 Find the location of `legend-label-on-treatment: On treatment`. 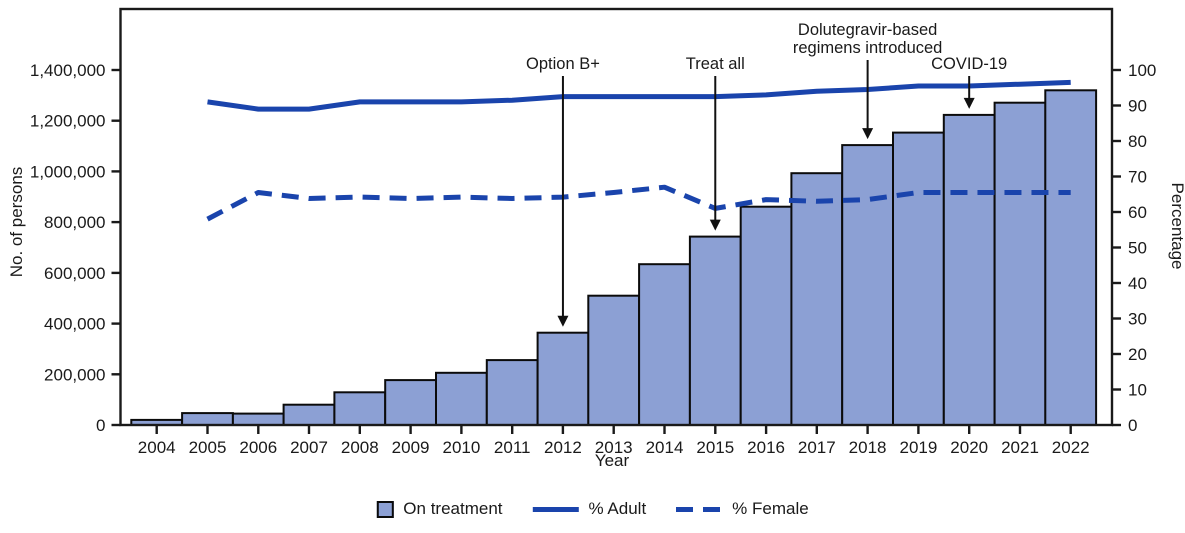

legend-label-on-treatment: On treatment is located at coordinates (453, 508).